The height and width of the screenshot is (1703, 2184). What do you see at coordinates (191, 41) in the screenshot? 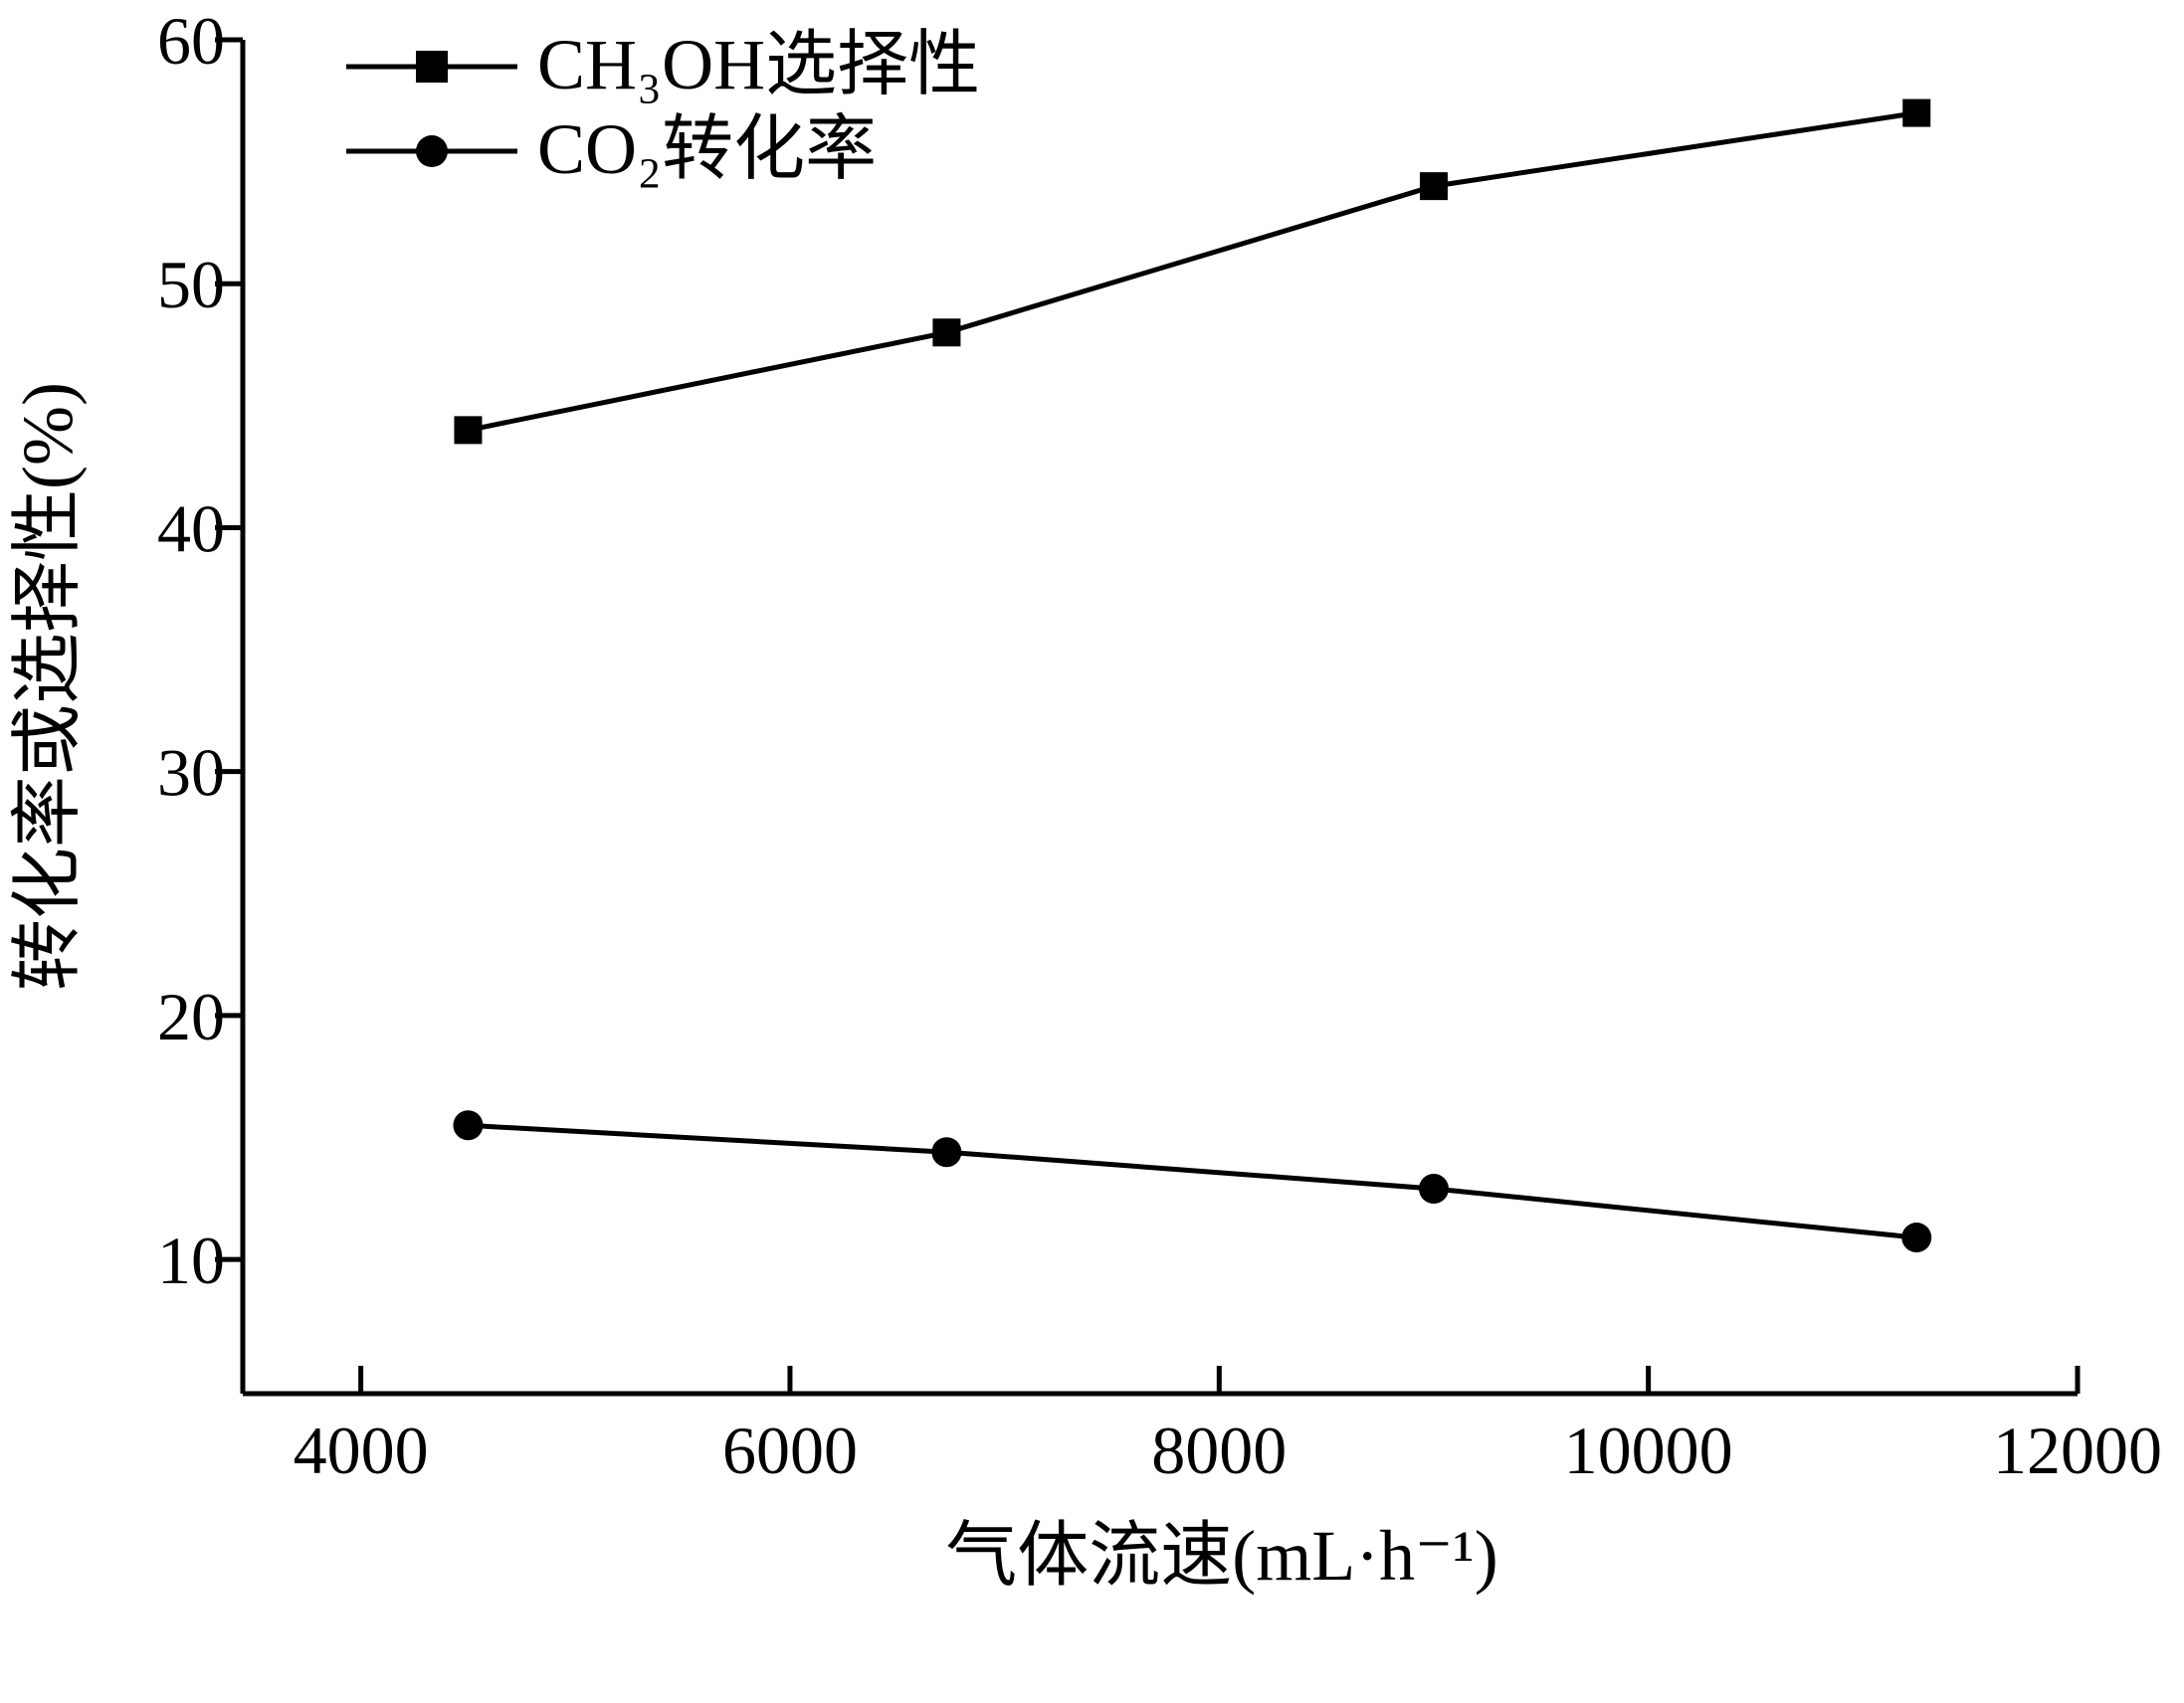
I see `y-tick-label-60: 60` at bounding box center [191, 41].